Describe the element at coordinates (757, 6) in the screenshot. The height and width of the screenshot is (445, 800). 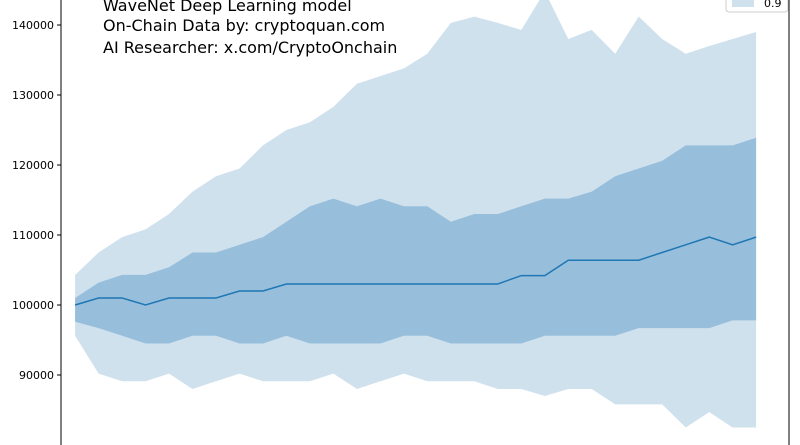
I see `legend: 0.9` at that location.